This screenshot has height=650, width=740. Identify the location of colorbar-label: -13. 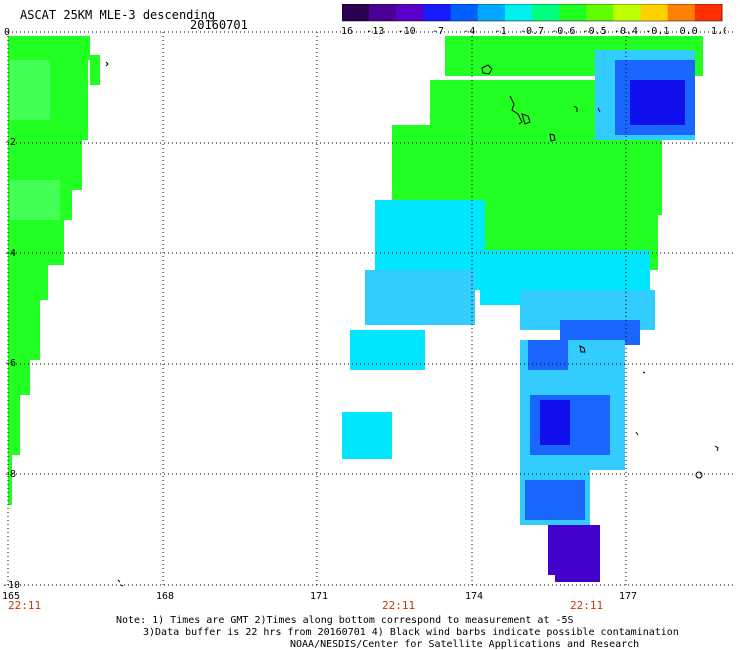
(375, 31).